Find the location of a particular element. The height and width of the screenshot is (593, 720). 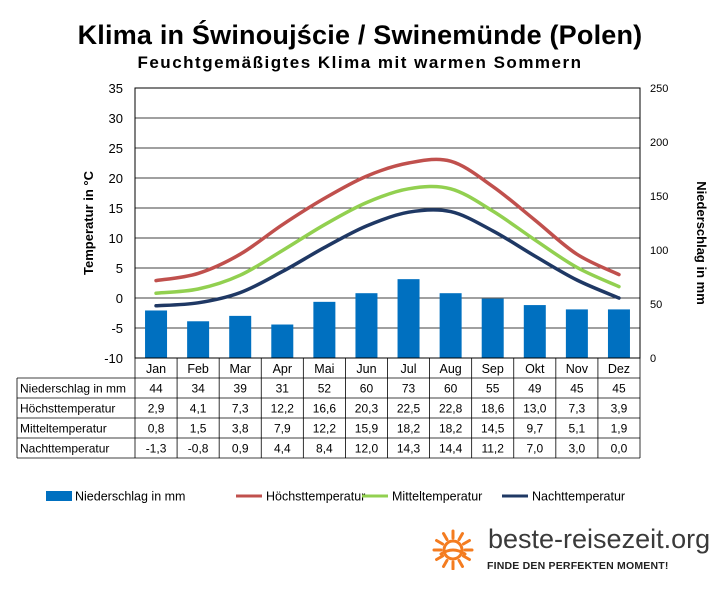

table-cell: 7,9 is located at coordinates (282, 429).